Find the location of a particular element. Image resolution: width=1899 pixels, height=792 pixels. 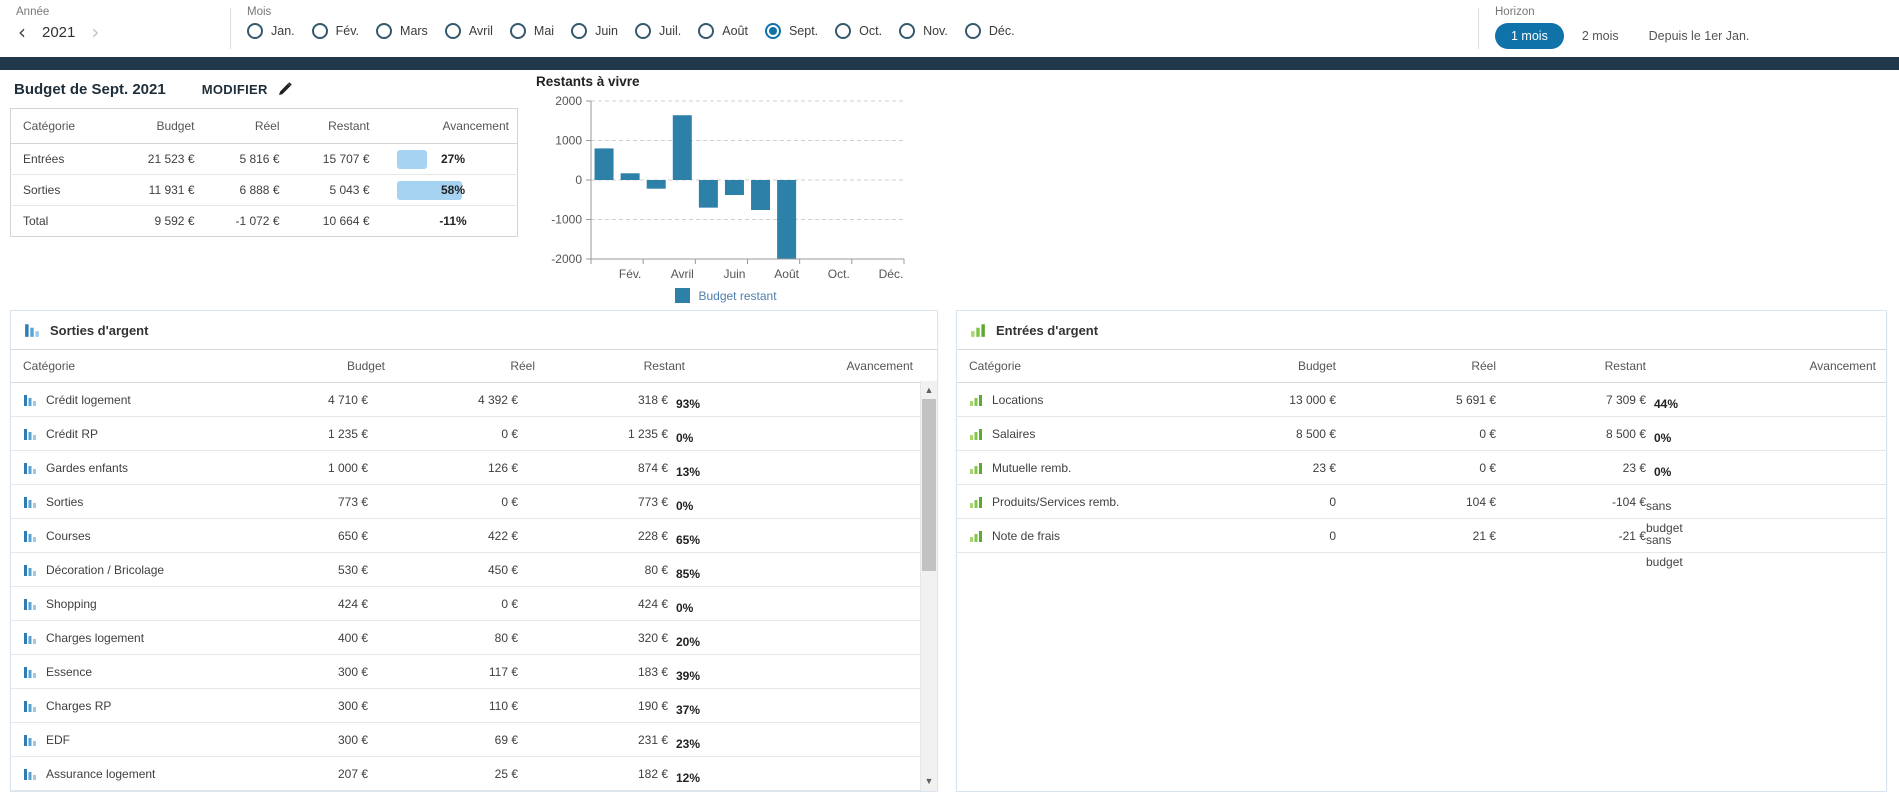

cell-real: 450 € is located at coordinates (502, 569).